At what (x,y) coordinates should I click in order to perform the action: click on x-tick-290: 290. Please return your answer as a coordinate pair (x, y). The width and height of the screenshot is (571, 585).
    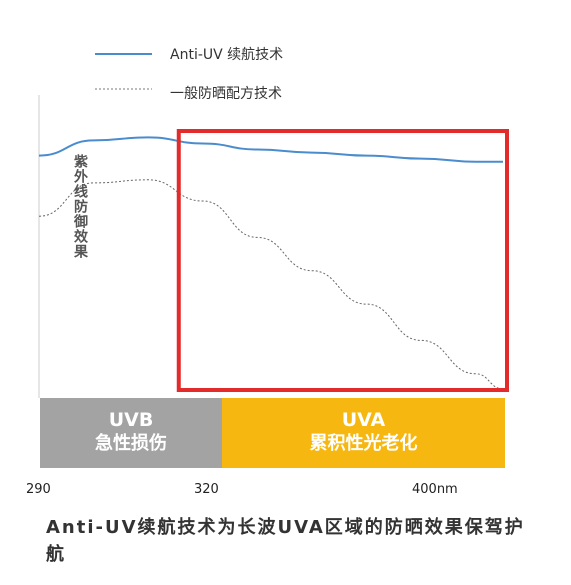
    Looking at the image, I should click on (38, 489).